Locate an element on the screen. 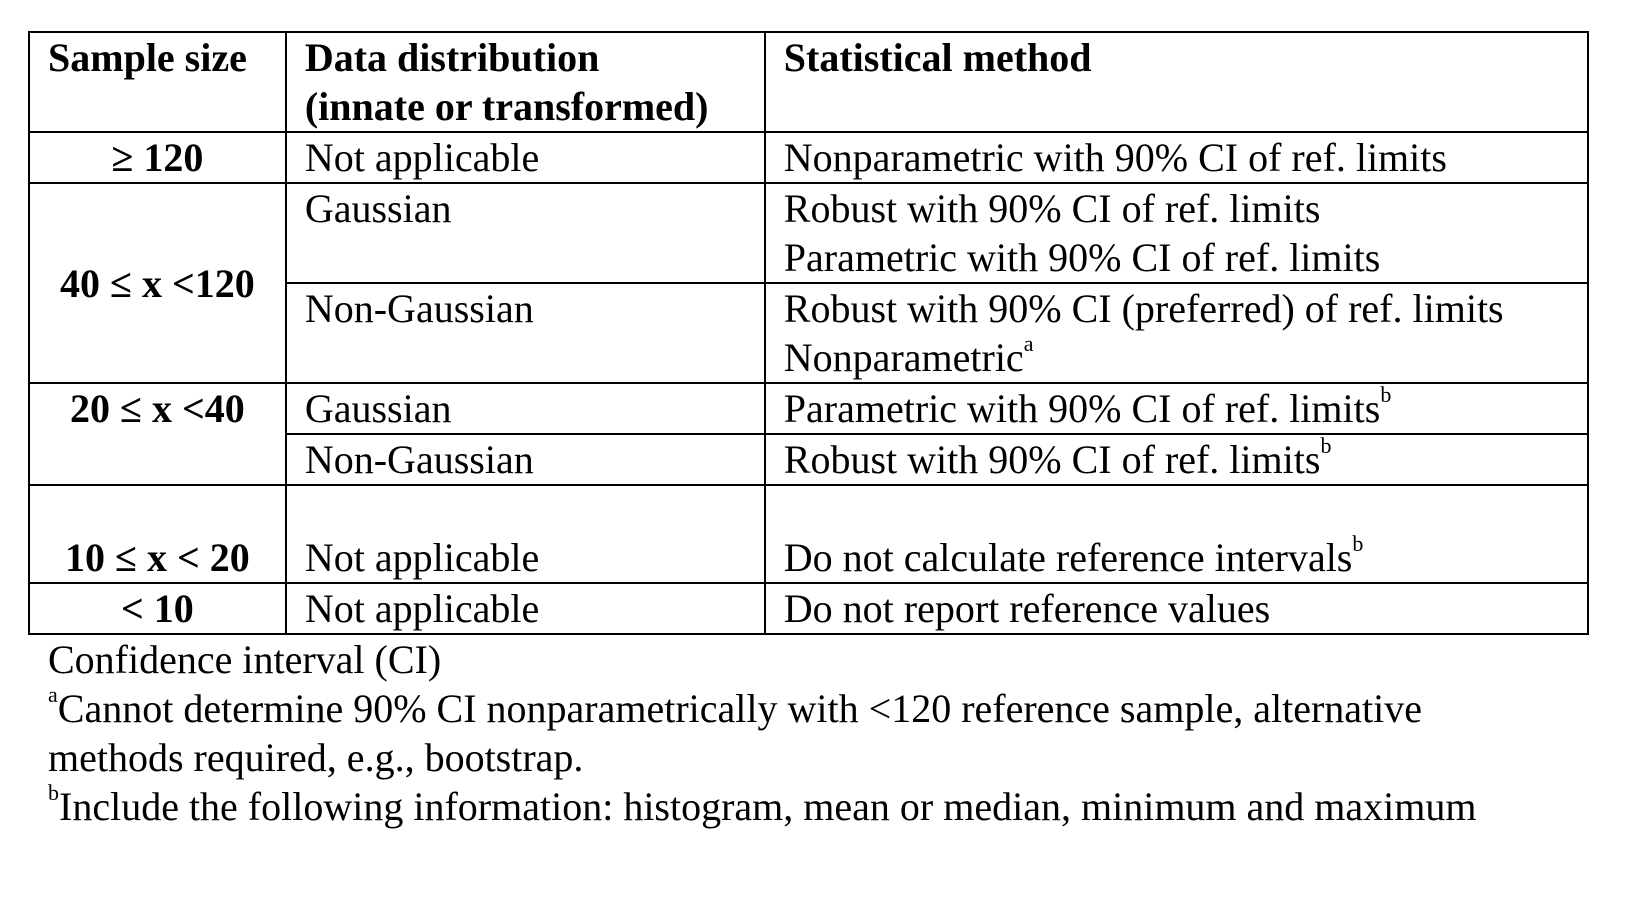  method-line-with-note: Do not calculate reference intervalsb is located at coordinates (1073, 555).